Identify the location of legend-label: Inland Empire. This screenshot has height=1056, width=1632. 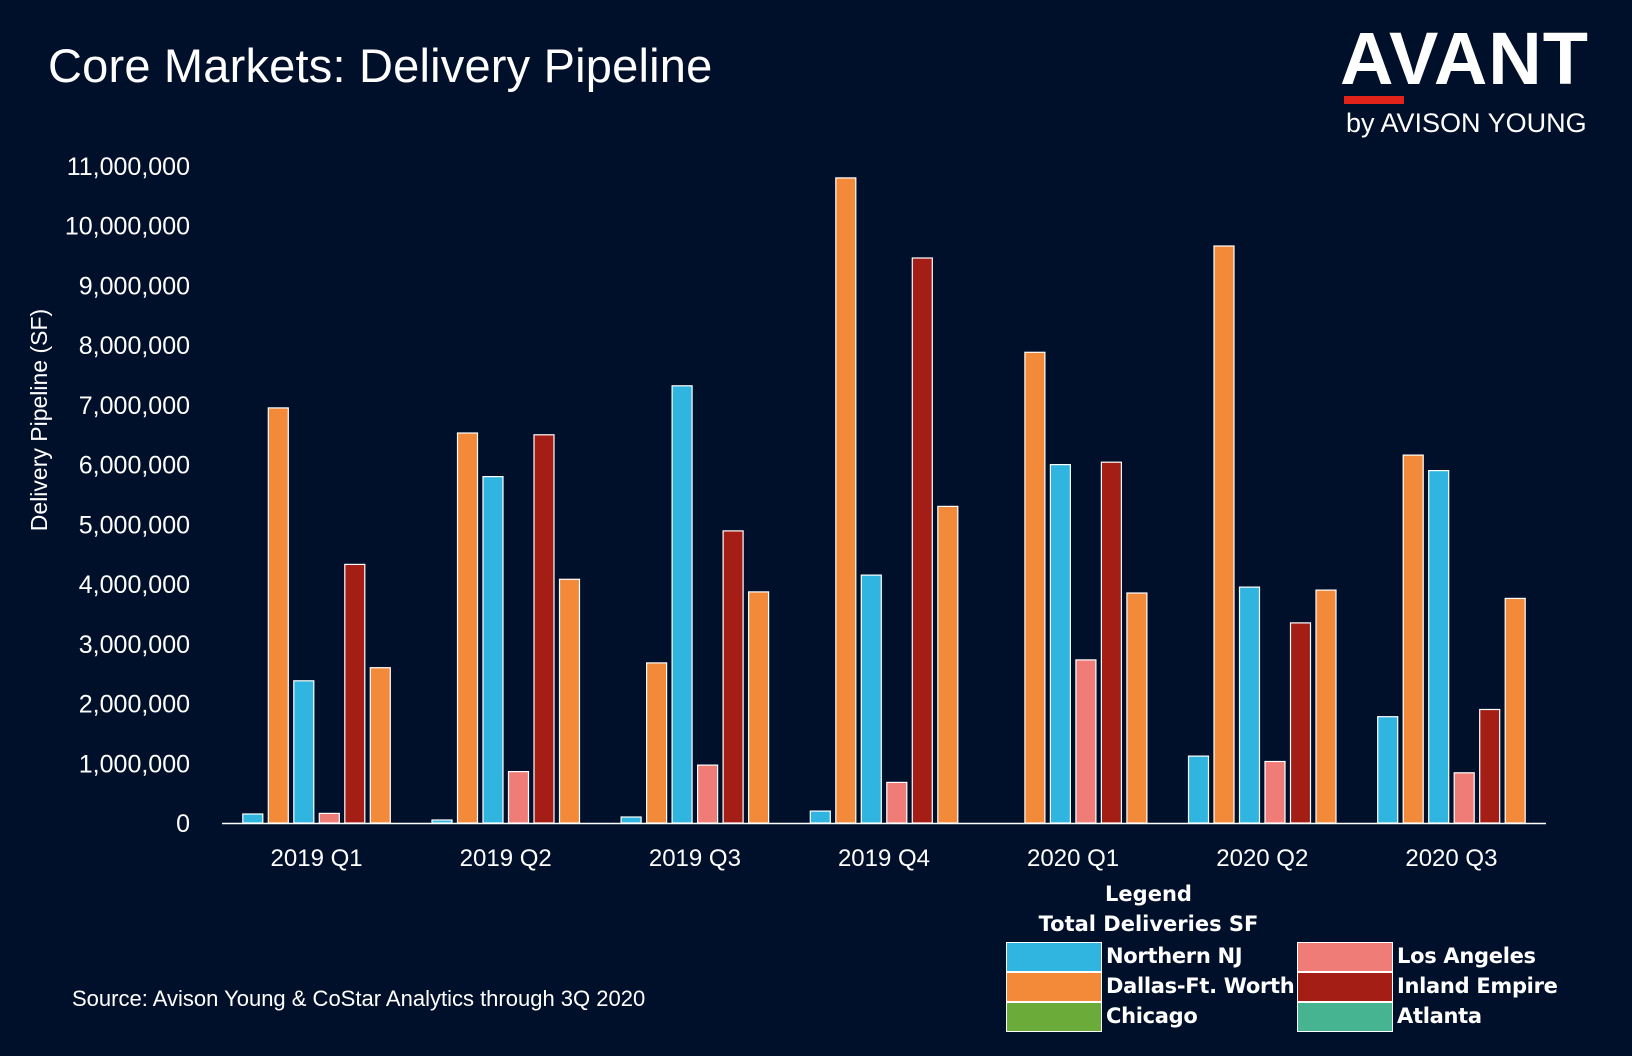
(1477, 986).